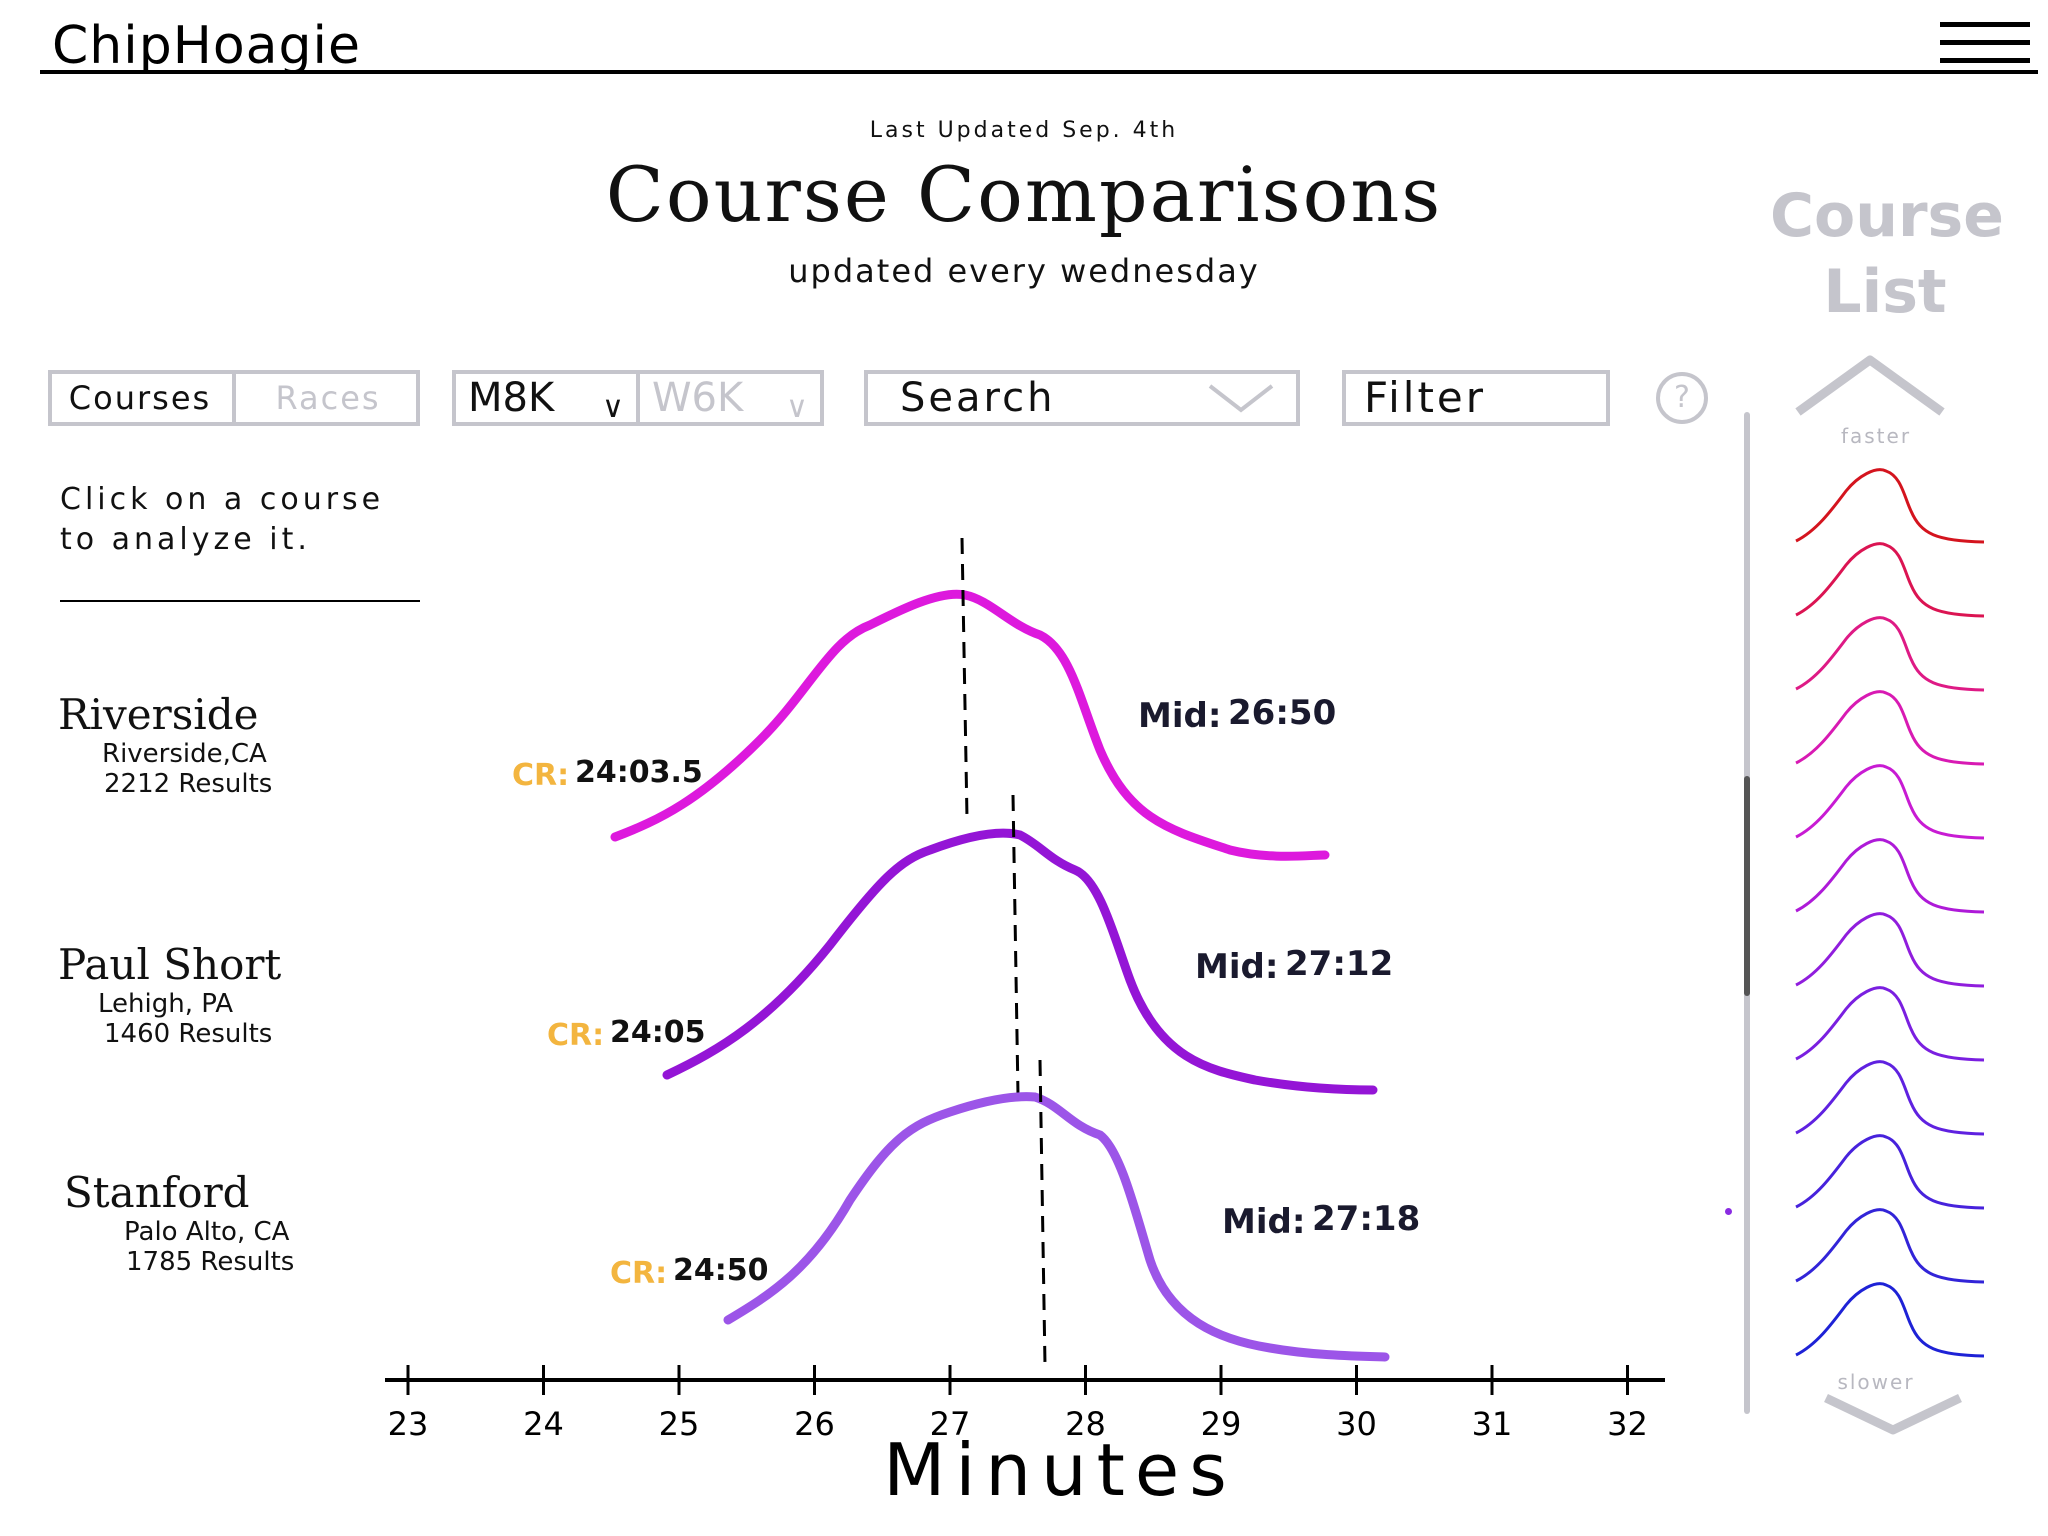 This screenshot has height=1536, width=2048. I want to click on x-axis-tick-label: 24, so click(543, 1424).